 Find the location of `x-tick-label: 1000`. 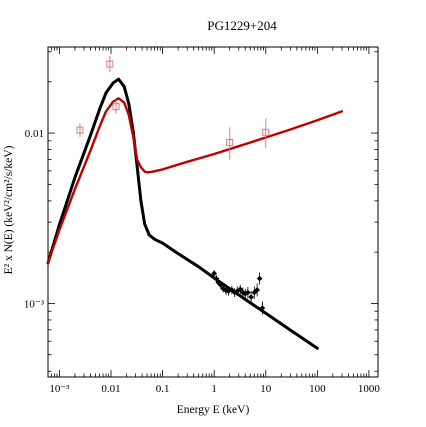

x-tick-label: 1000 is located at coordinates (369, 389).